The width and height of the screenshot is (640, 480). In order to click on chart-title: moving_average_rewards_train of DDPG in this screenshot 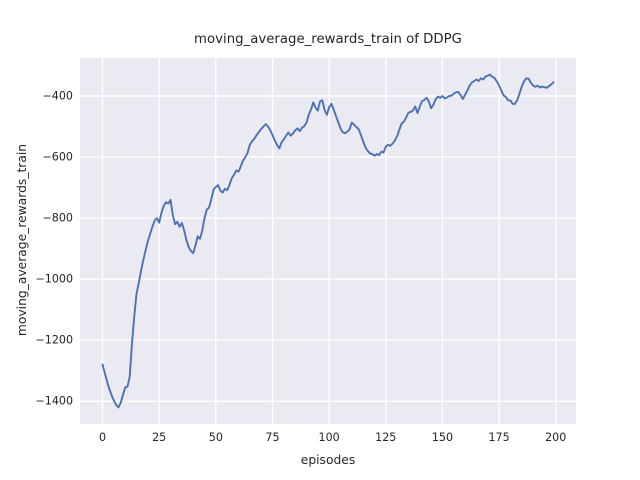, I will do `click(328, 39)`.